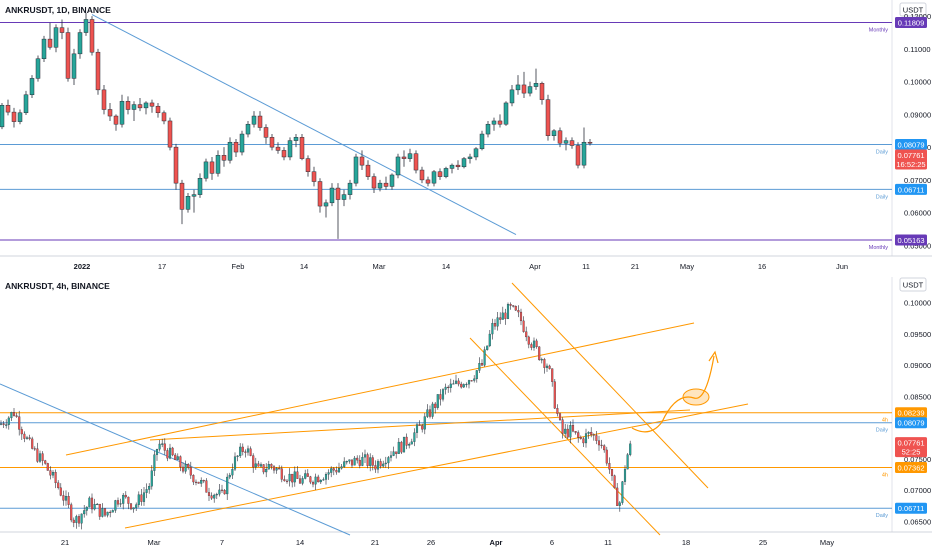  I want to click on top-level-badge-text: 0.05163, so click(910, 240).